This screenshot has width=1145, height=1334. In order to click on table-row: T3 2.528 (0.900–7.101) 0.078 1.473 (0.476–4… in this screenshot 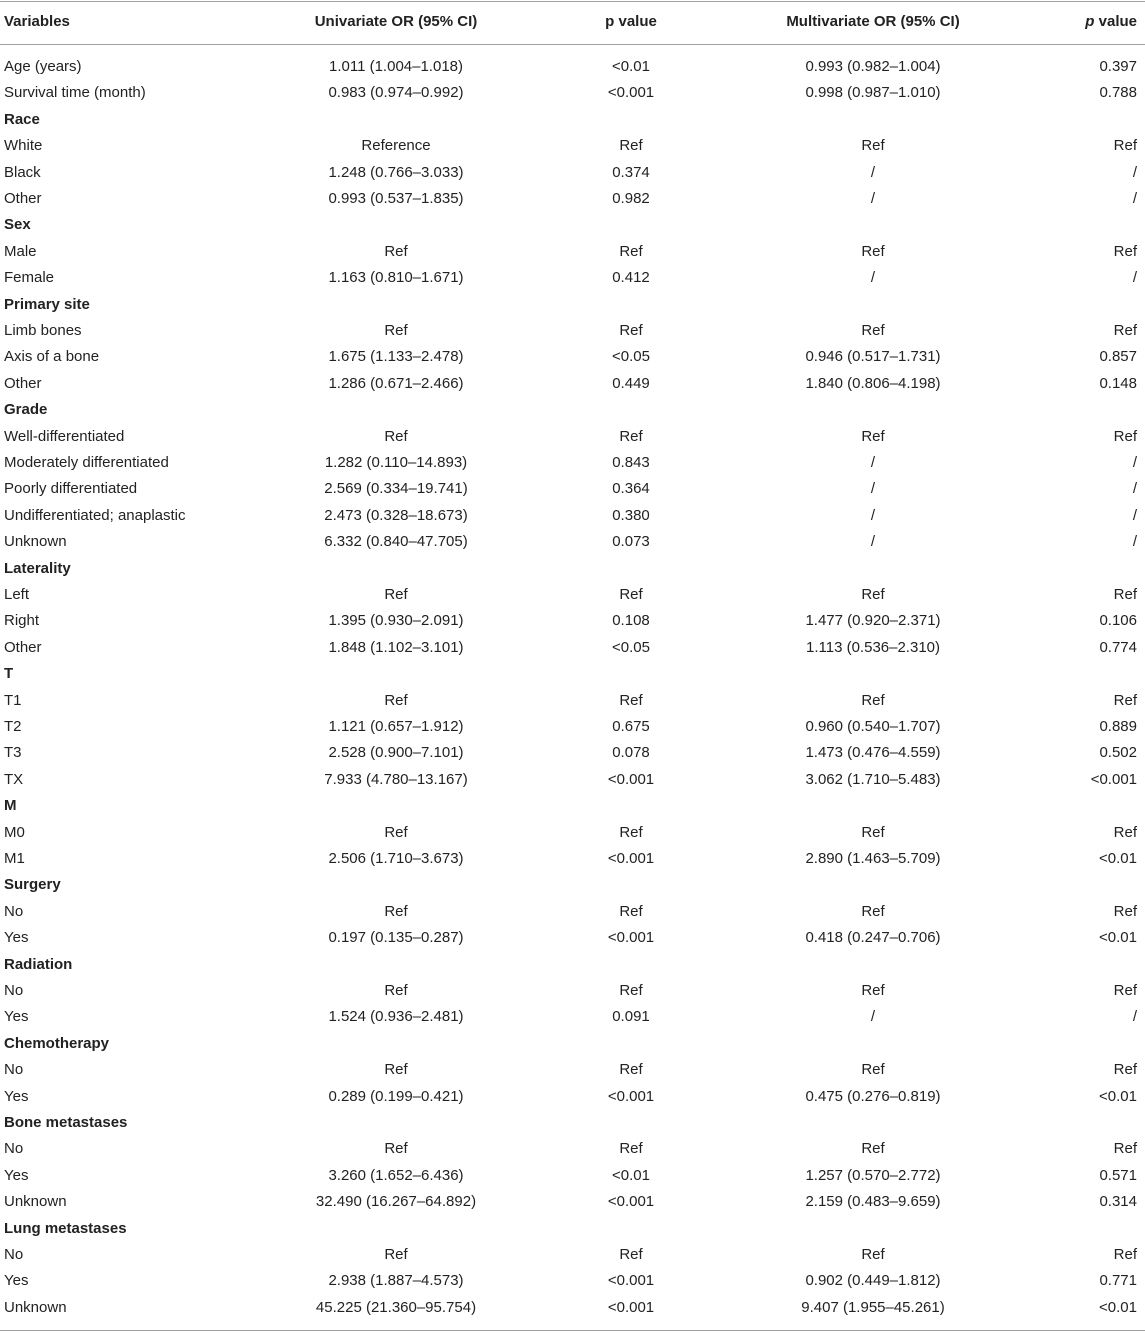, I will do `click(572, 753)`.